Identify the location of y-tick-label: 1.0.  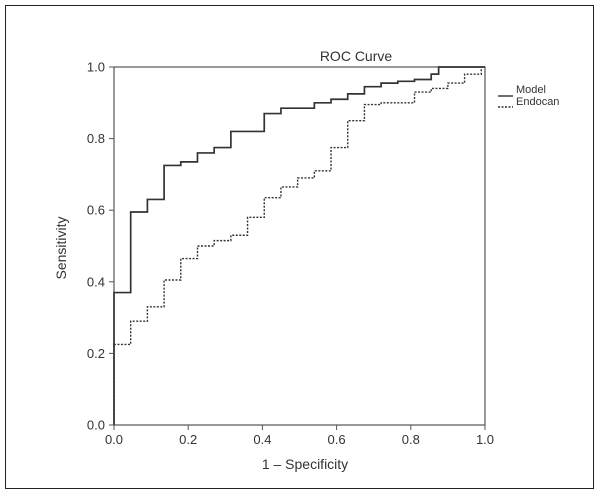
(96, 67).